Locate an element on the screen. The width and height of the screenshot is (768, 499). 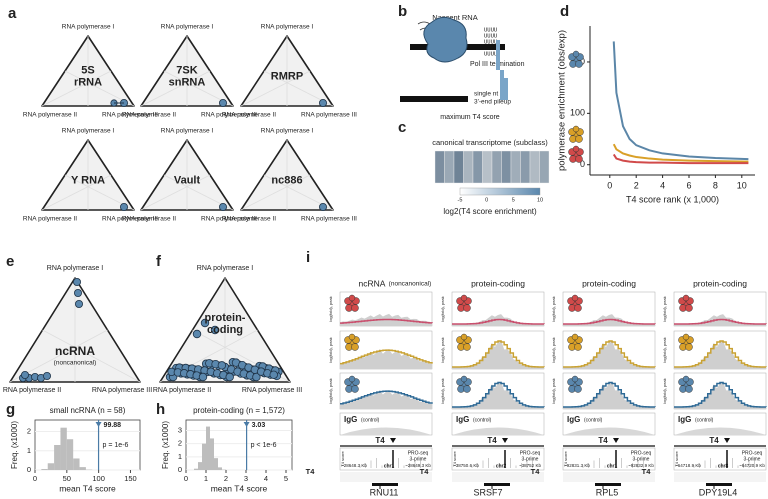
igg-label: IgG is located at coordinates (573, 419).